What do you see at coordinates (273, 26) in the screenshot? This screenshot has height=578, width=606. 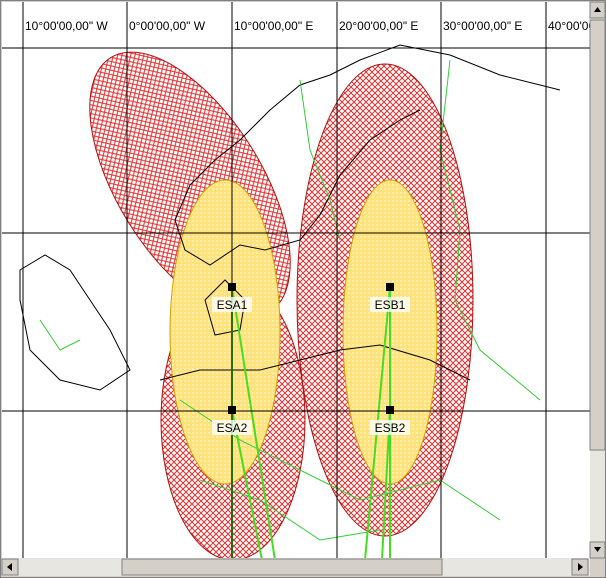 I see `longitude-label: 10°00'00,00" E` at bounding box center [273, 26].